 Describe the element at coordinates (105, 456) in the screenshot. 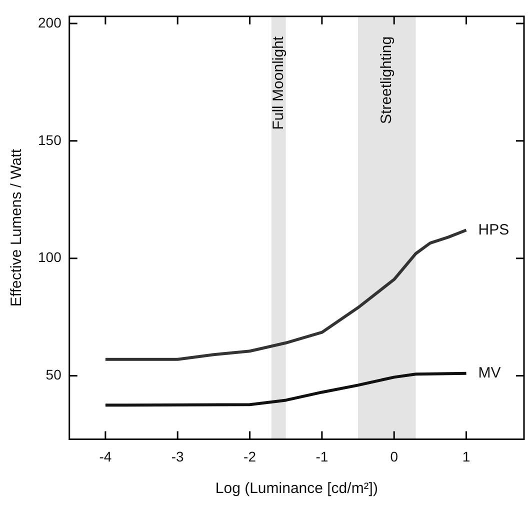

I see `x-tick-label: -4` at that location.